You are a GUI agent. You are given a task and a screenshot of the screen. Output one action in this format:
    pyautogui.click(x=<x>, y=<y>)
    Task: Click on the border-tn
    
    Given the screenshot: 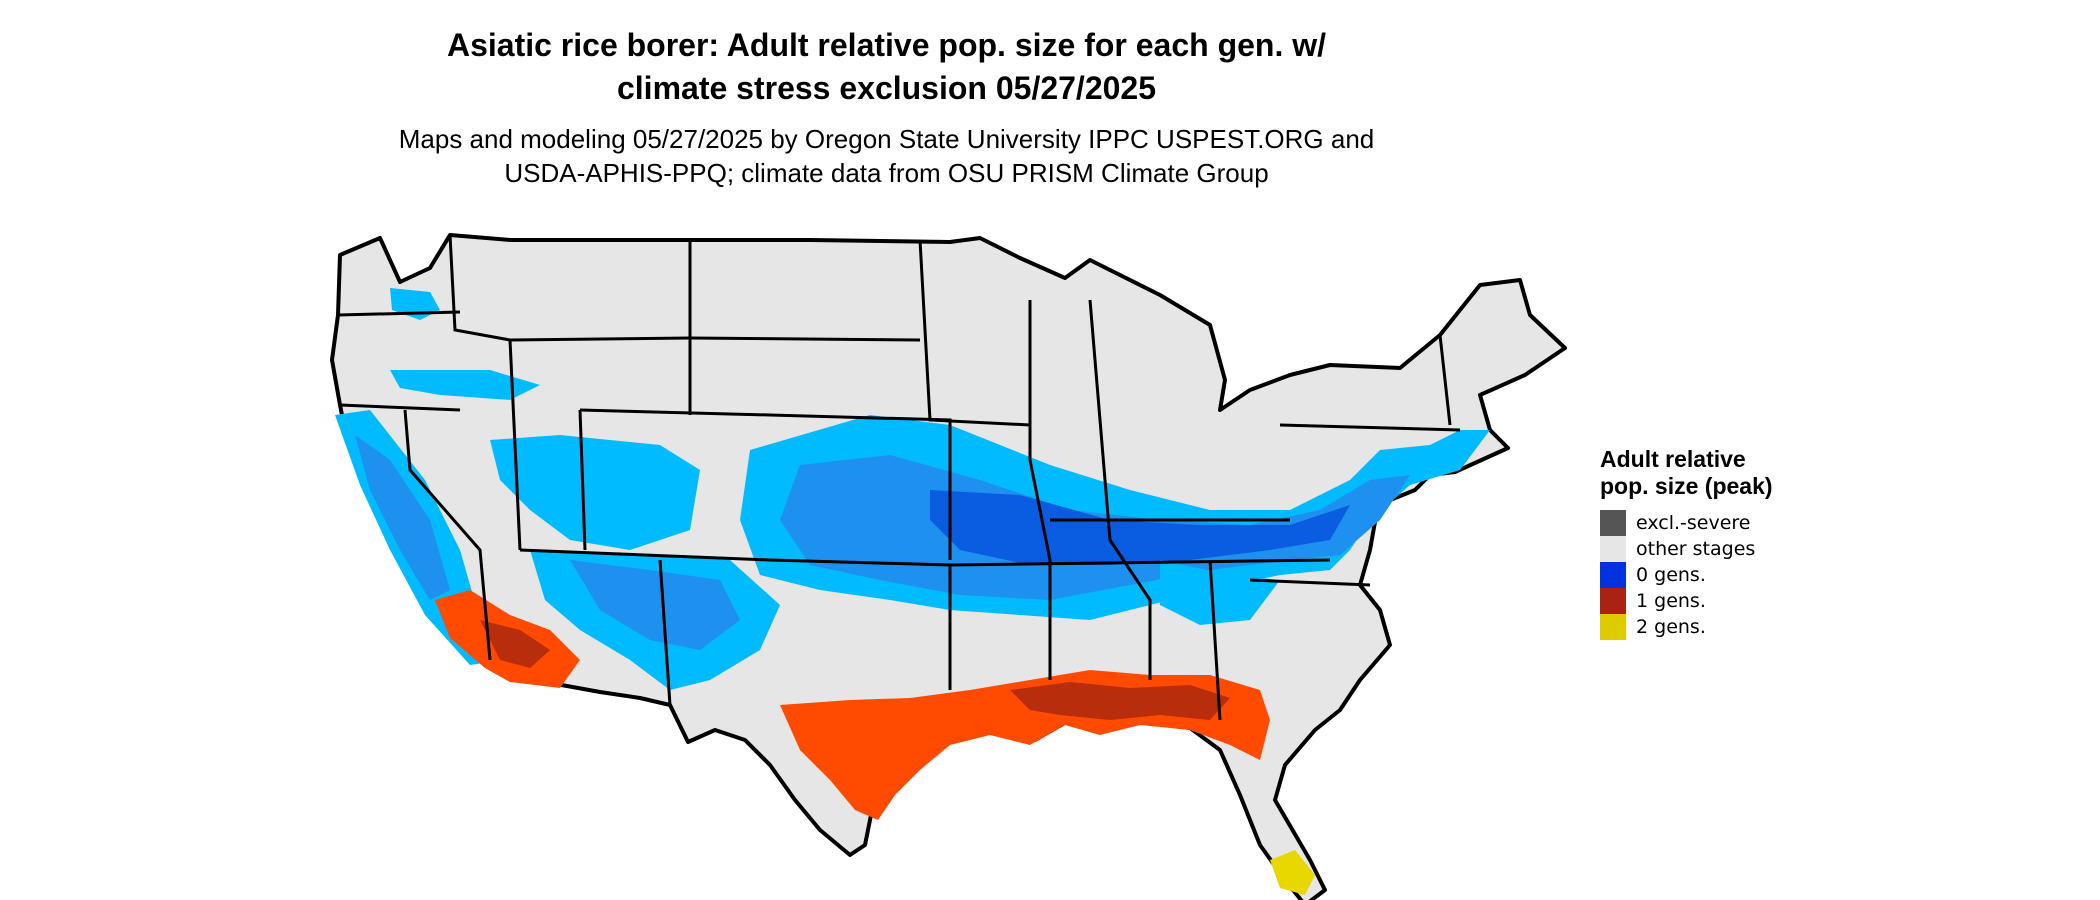 What is the action you would take?
    pyautogui.click(x=1140, y=562)
    